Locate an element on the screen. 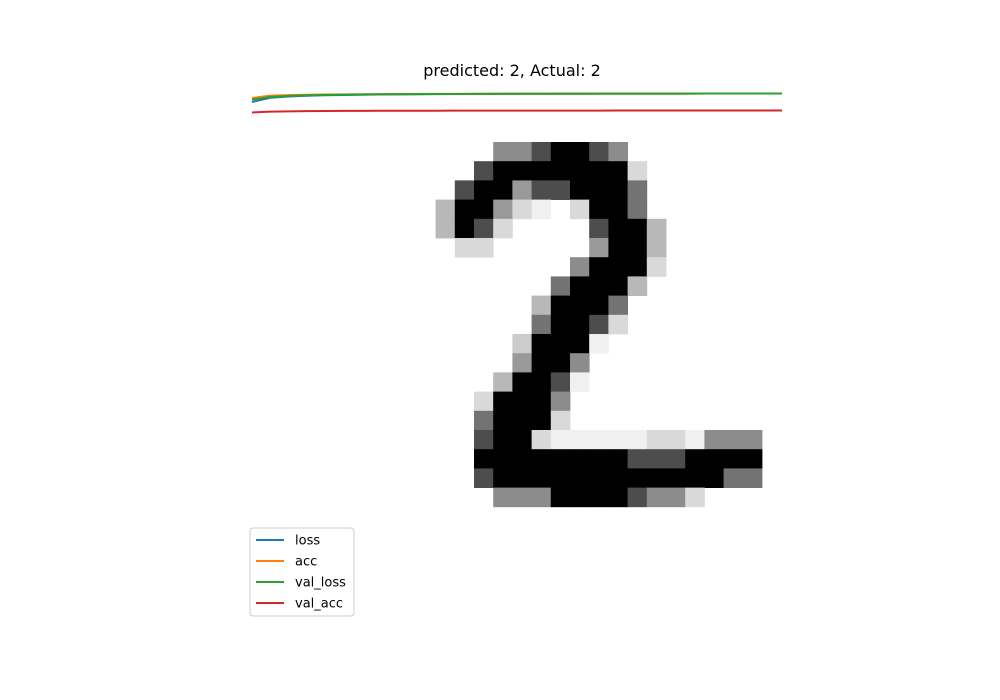 This screenshot has width=1000, height=700. series-line-val_acc is located at coordinates (516, 111).